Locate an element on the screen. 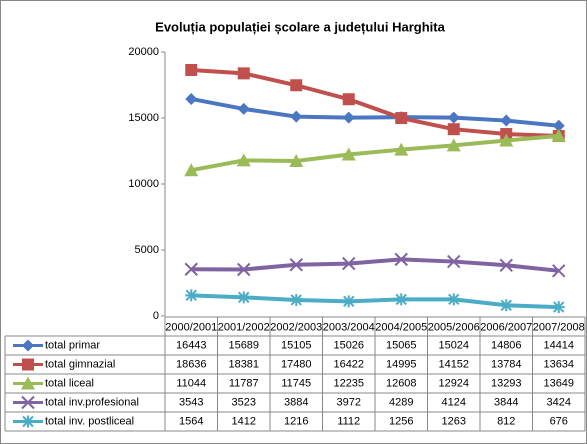 The image size is (587, 444). table-value: 3543 is located at coordinates (191, 402).